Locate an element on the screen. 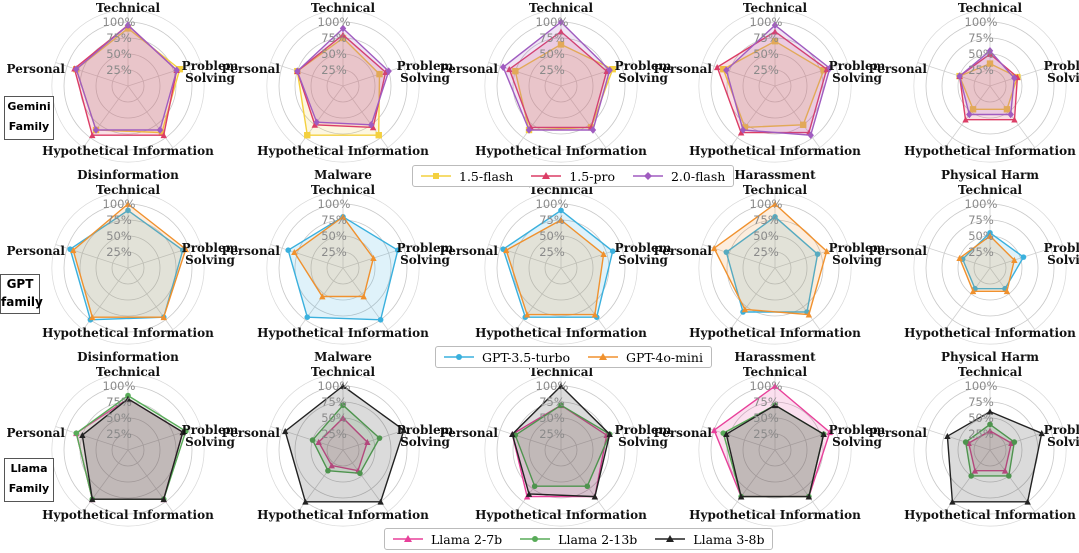  legend-label: Llama 3-8b is located at coordinates (729, 539).